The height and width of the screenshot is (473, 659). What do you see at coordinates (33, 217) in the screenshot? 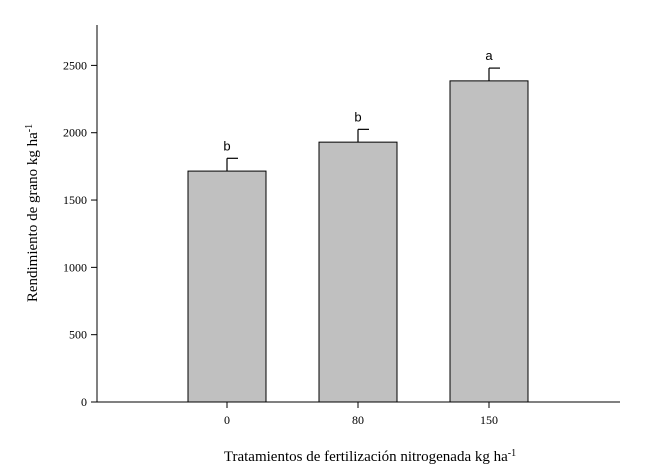
I see `y-axis-title-text: Rendimiento de grano kg ha` at bounding box center [33, 217].